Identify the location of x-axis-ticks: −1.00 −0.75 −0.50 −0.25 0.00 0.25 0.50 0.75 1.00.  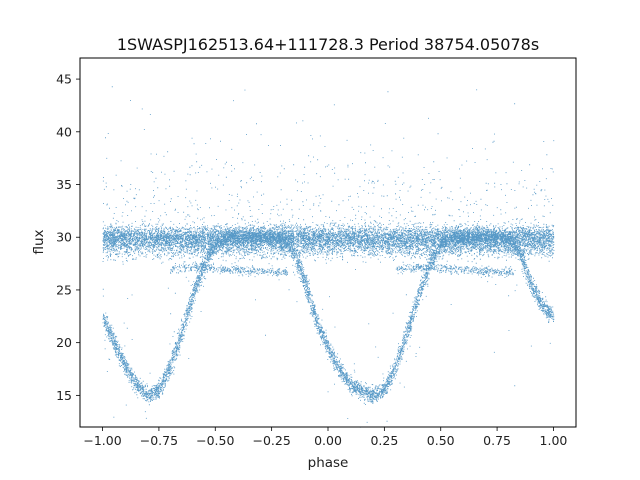
(325, 437).